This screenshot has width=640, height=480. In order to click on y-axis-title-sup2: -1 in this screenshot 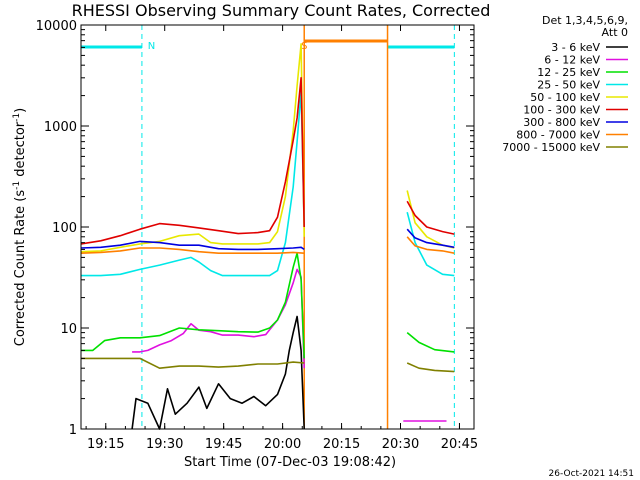, I will do `click(17, 117)`.